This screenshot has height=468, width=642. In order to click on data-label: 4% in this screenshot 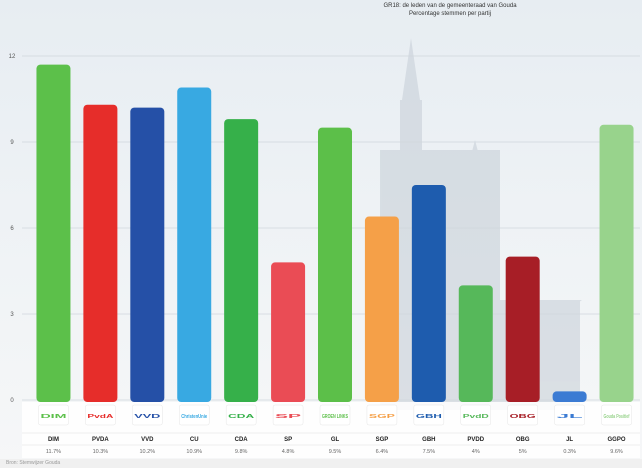, I will do `click(476, 452)`.